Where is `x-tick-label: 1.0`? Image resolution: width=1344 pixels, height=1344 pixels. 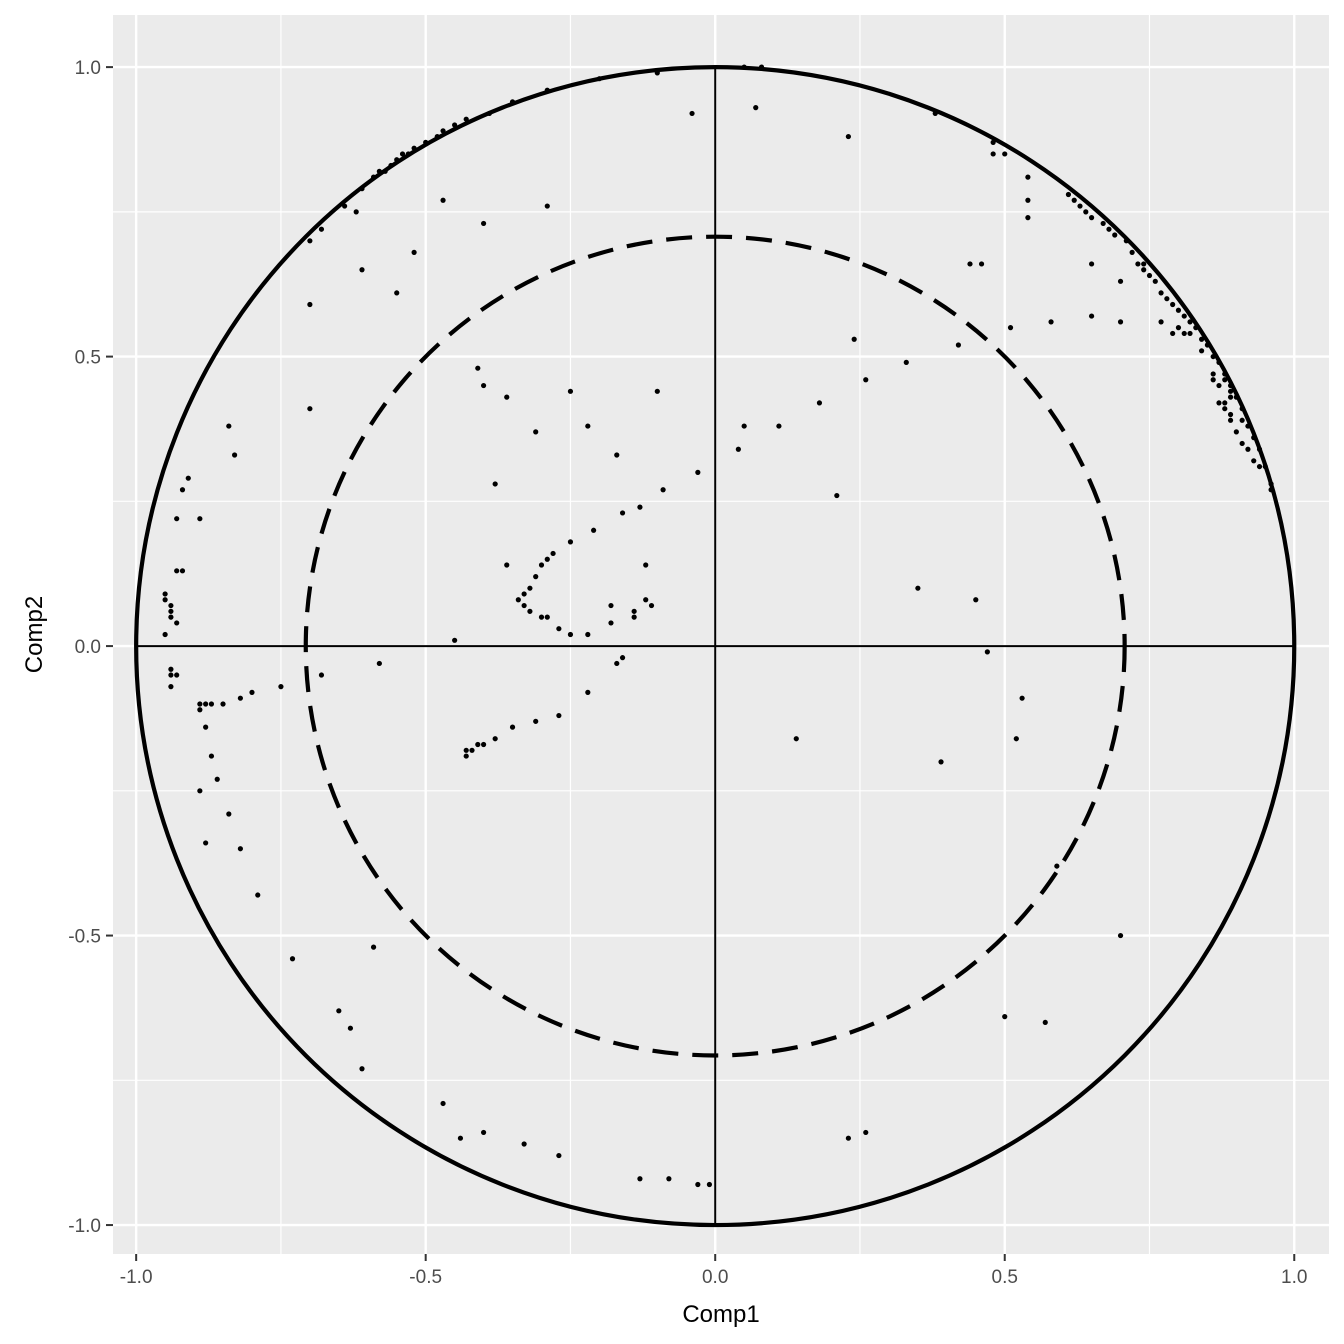
x-tick-label: 1.0 is located at coordinates (1294, 1277).